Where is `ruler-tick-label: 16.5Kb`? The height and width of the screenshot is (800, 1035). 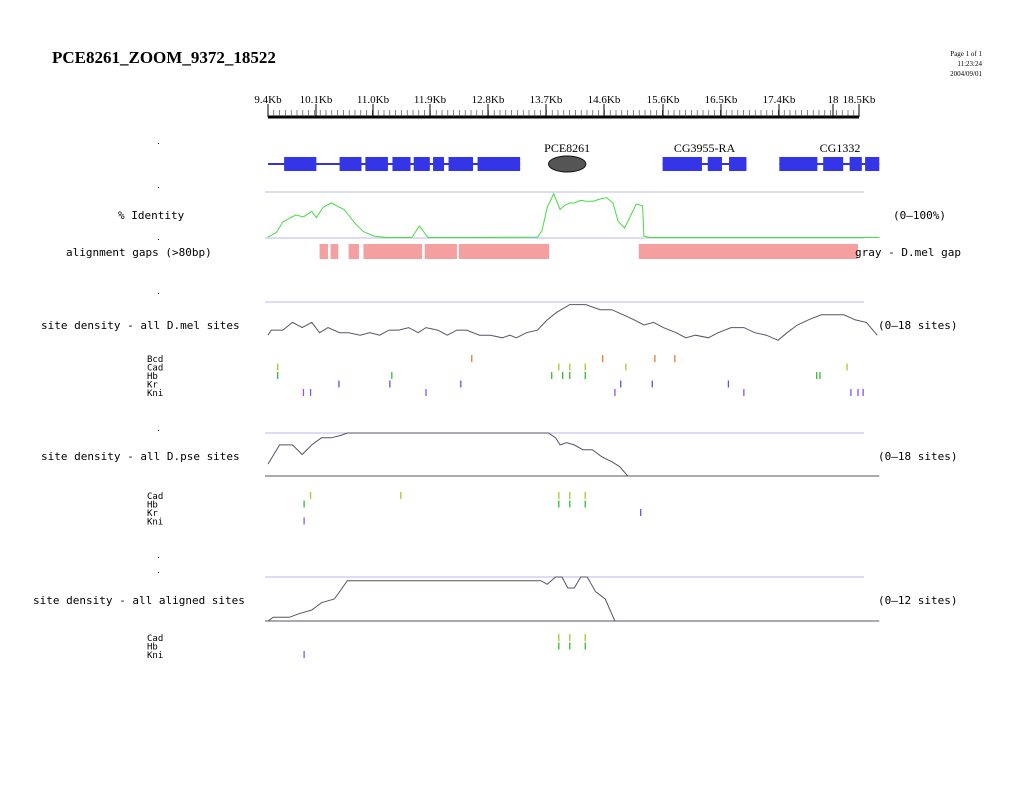
ruler-tick-label: 16.5Kb is located at coordinates (721, 100).